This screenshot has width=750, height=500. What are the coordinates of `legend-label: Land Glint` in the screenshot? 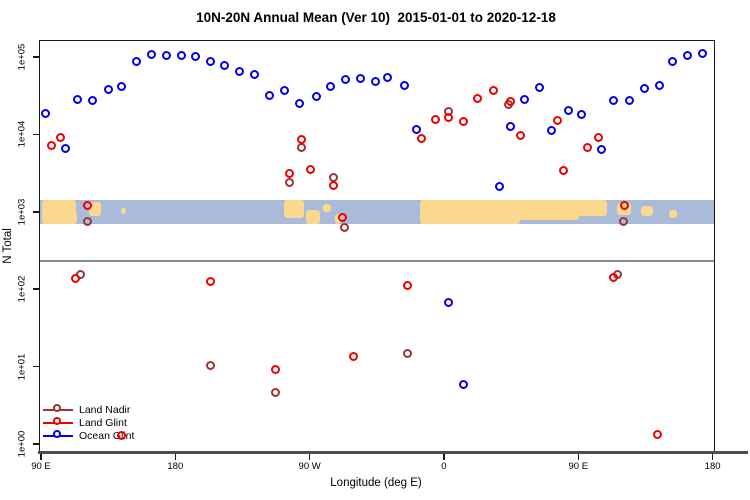 It's located at (103, 422).